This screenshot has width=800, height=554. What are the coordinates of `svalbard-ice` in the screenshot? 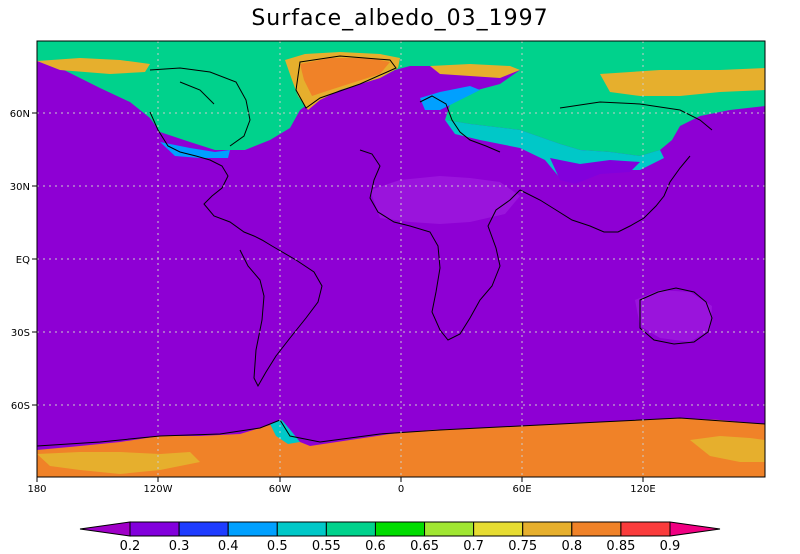 It's located at (475, 71).